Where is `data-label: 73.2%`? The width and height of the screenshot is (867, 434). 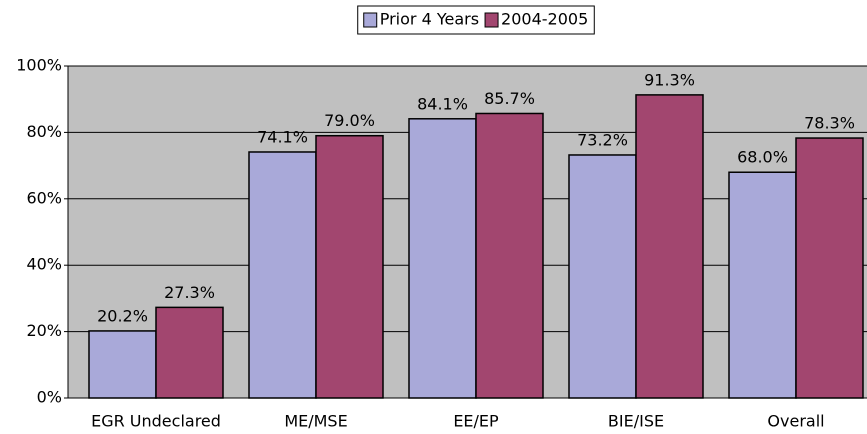 data-label: 73.2% is located at coordinates (602, 139).